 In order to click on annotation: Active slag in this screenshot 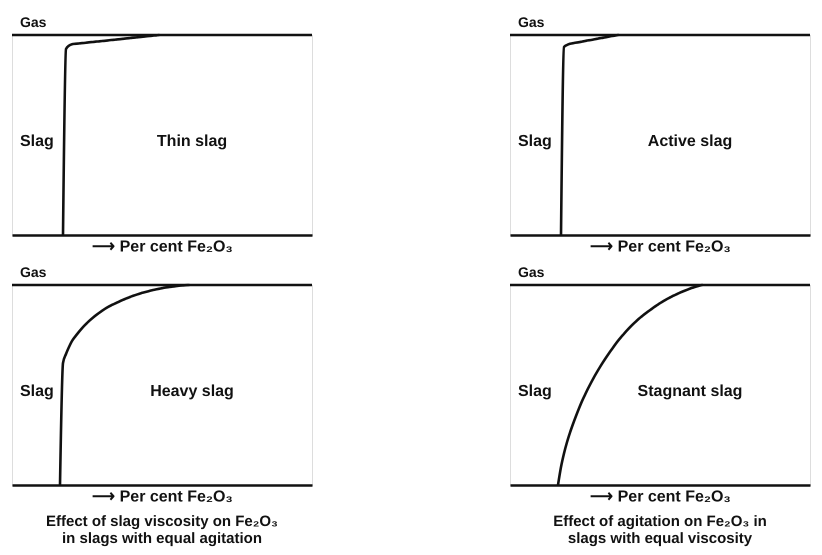, I will do `click(690, 141)`.